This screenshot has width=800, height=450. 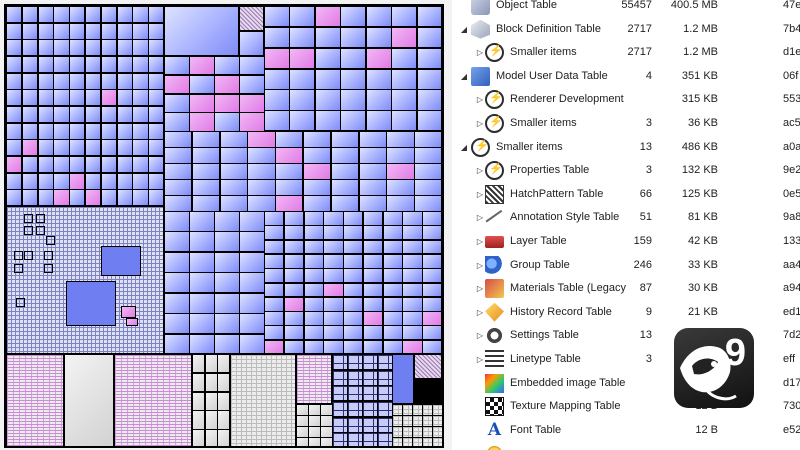 What do you see at coordinates (626, 430) in the screenshot?
I see `tree-row: A Font Table 12 B e52` at bounding box center [626, 430].